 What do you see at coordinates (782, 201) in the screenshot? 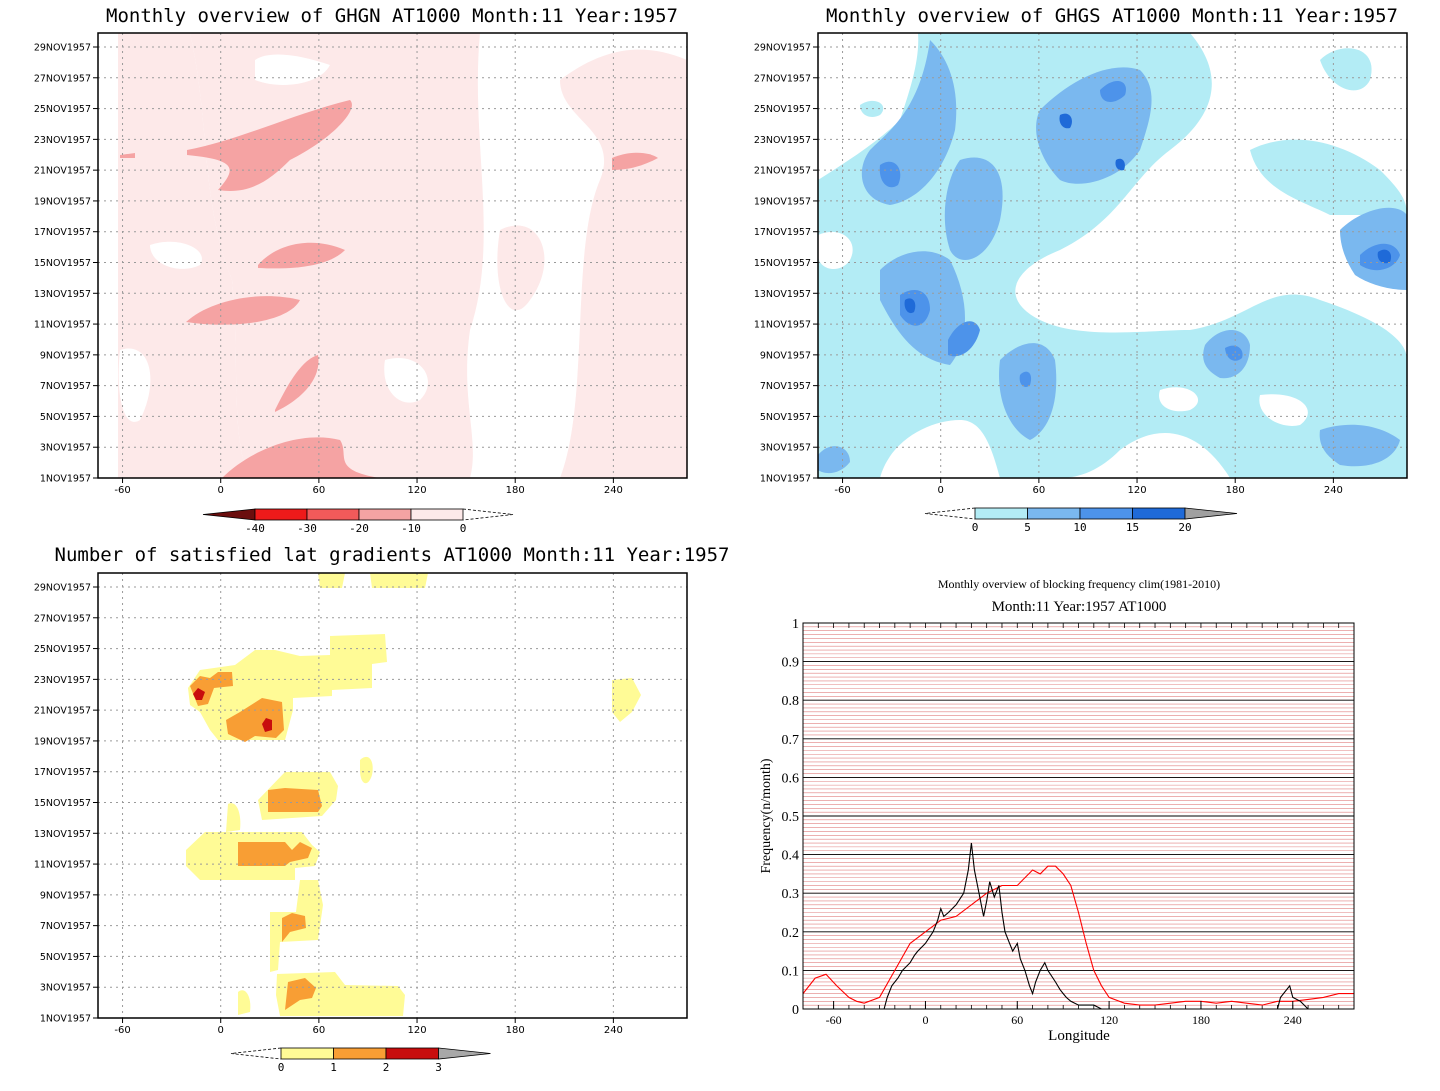
I see `y-tick-label: 19NOV1957` at bounding box center [782, 201].